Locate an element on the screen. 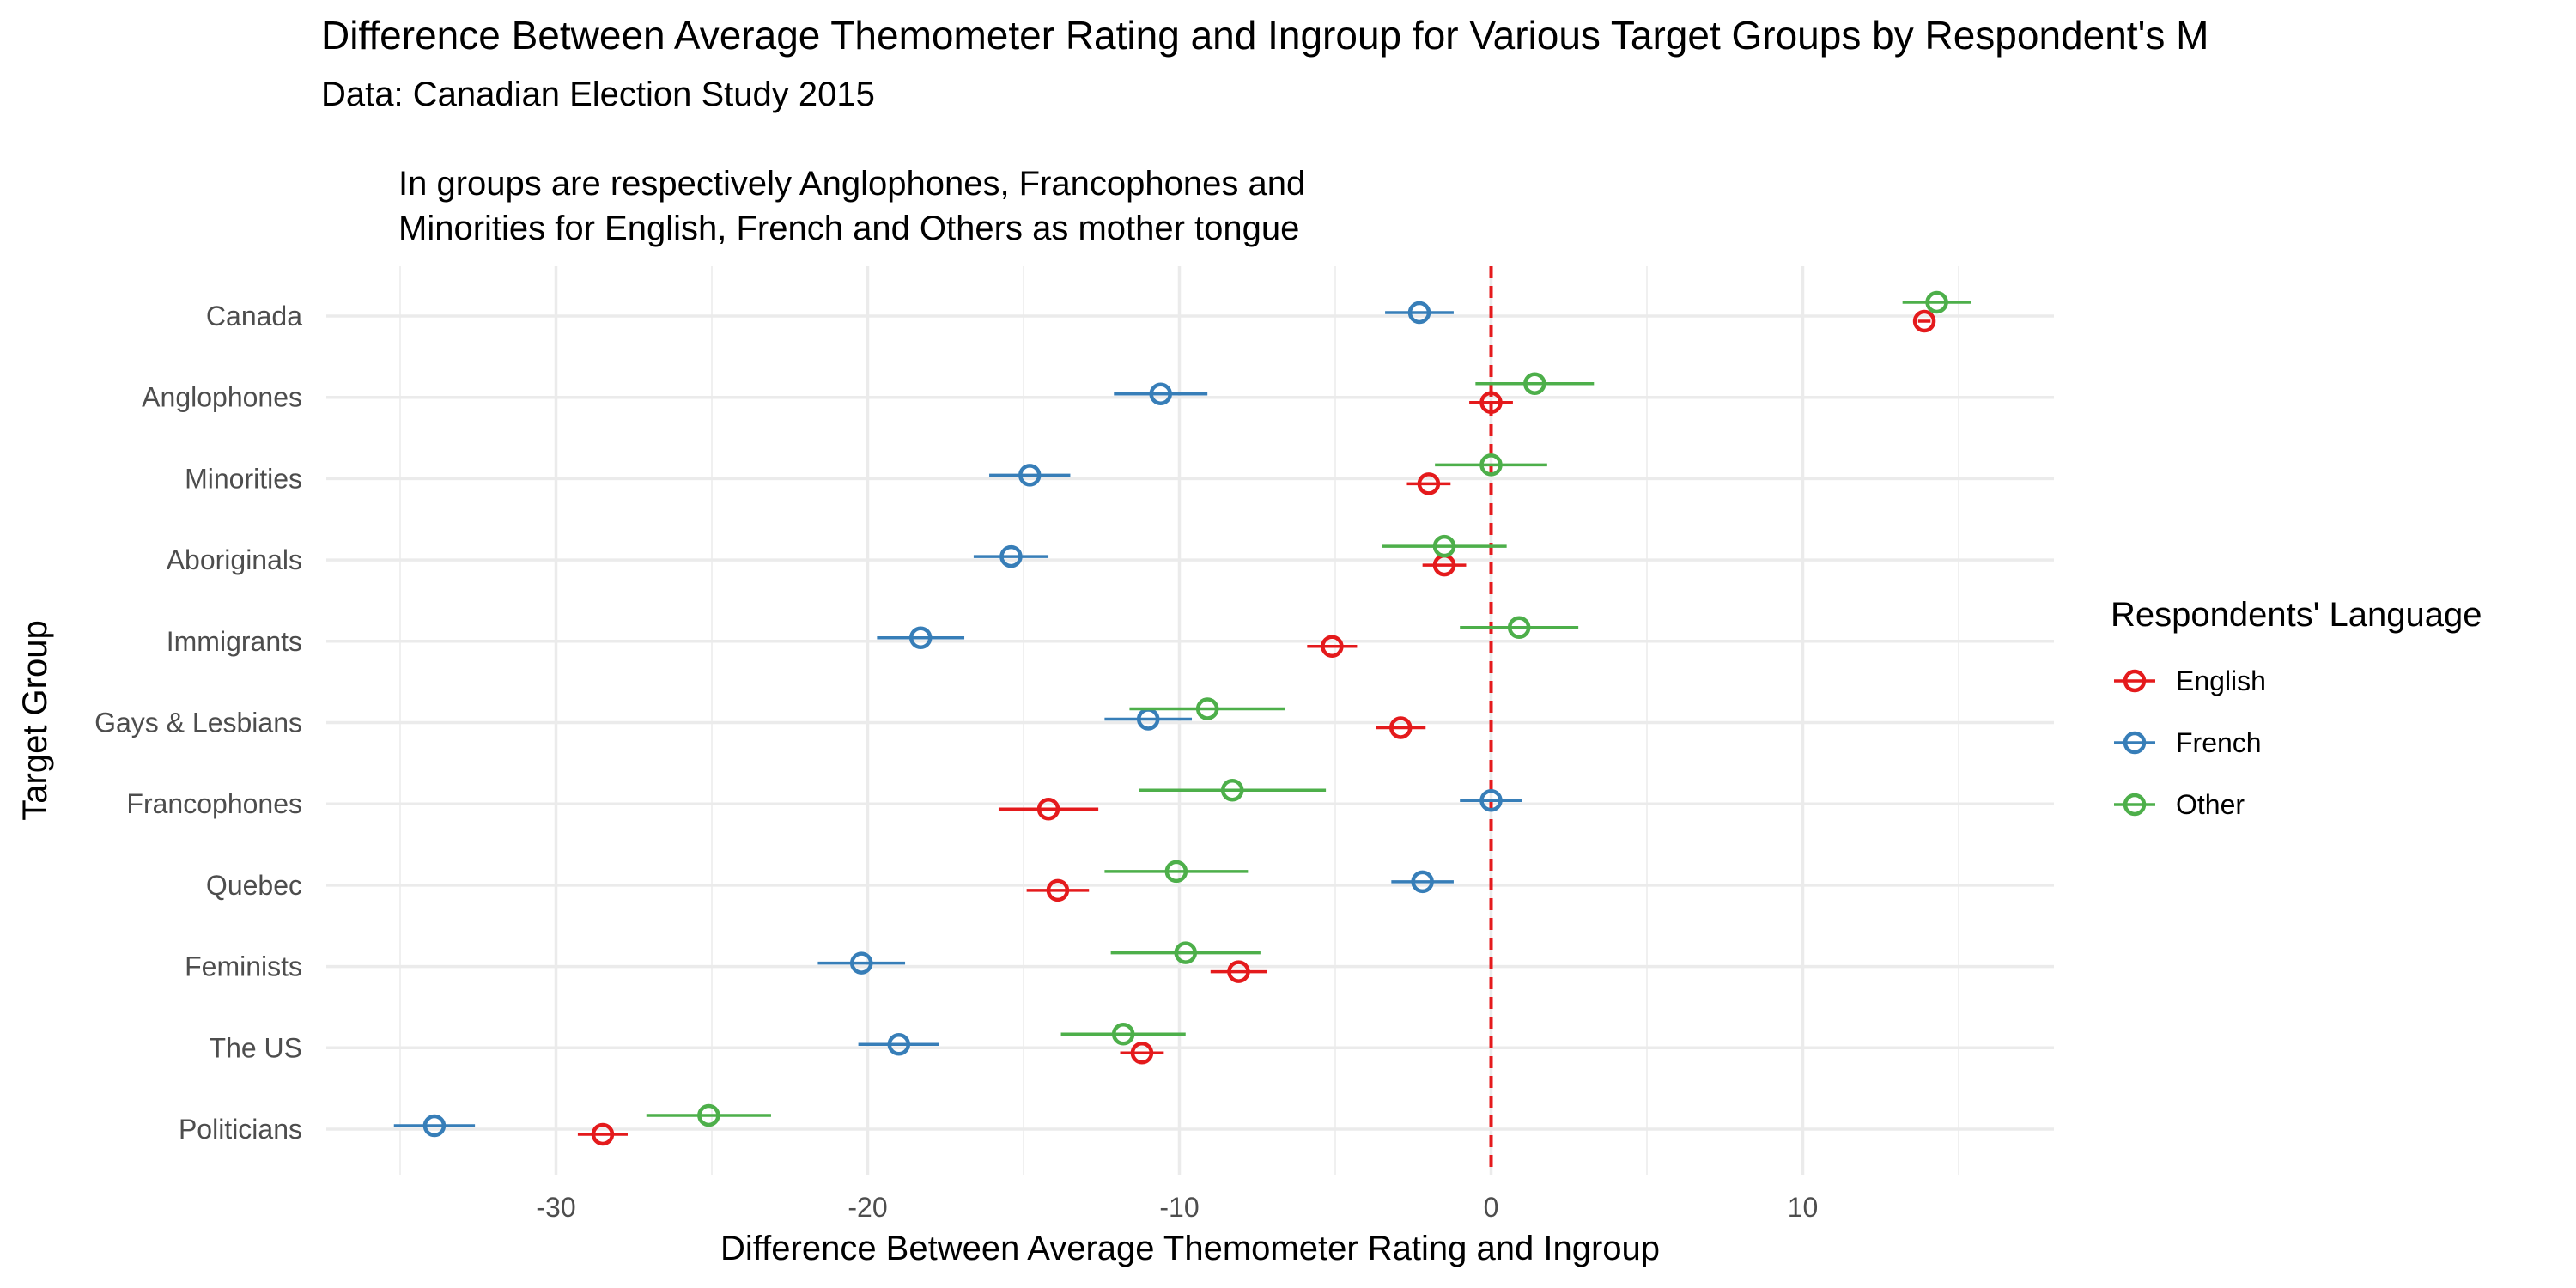  point-other-aboriginals is located at coordinates (1444, 546).